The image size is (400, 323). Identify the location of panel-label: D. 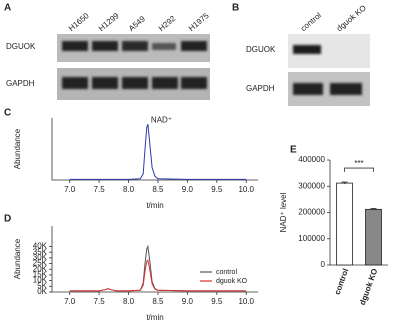
(7, 219).